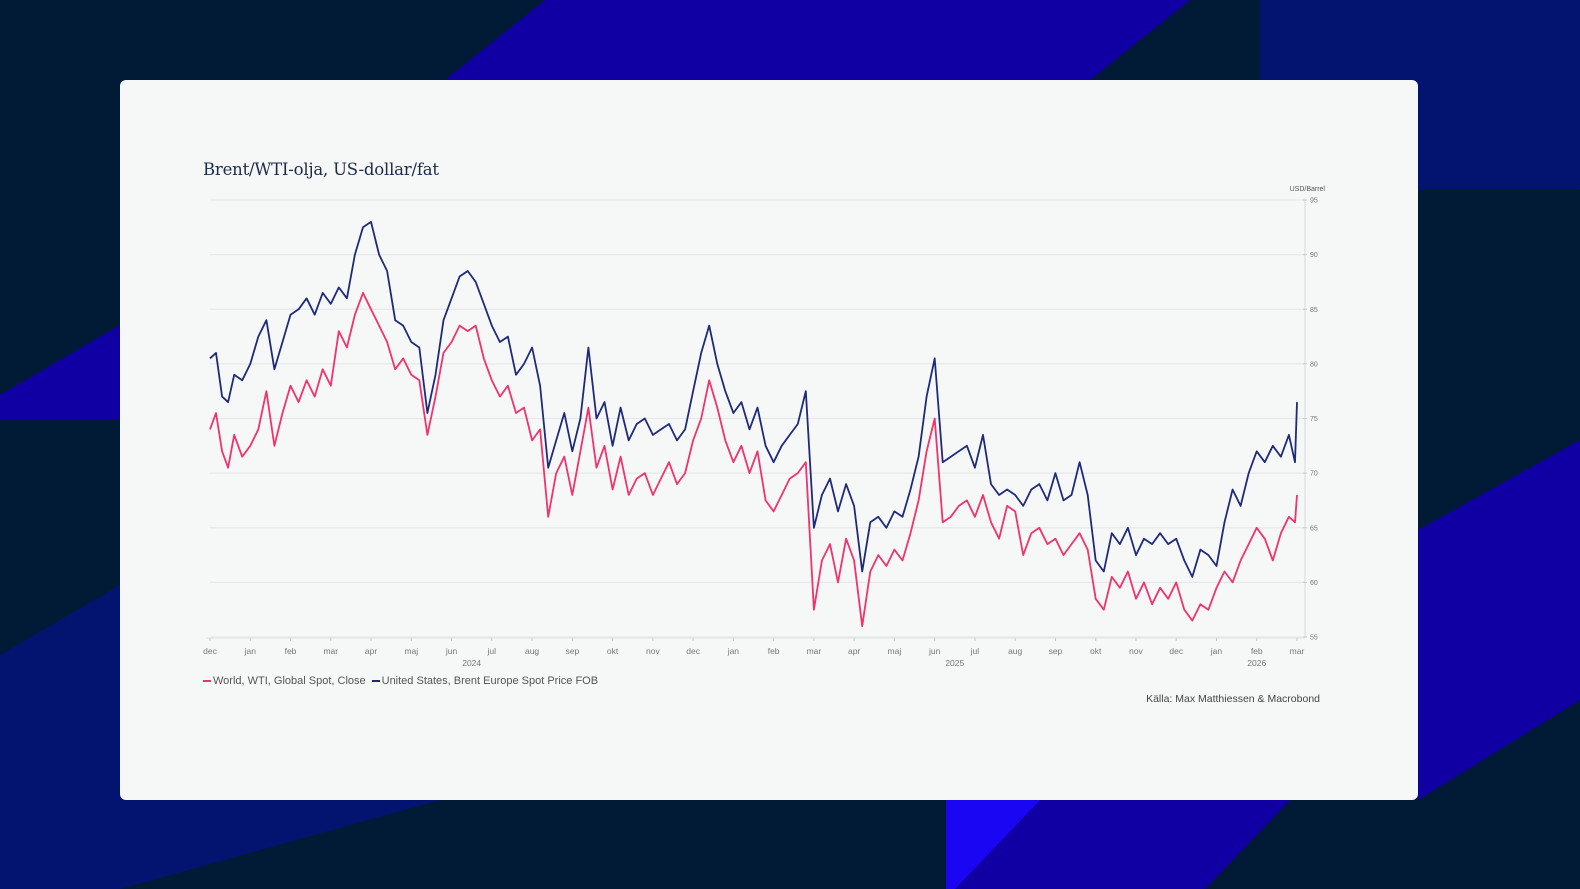 This screenshot has height=889, width=1580. What do you see at coordinates (817, 40) in the screenshot?
I see `background-stripe-top` at bounding box center [817, 40].